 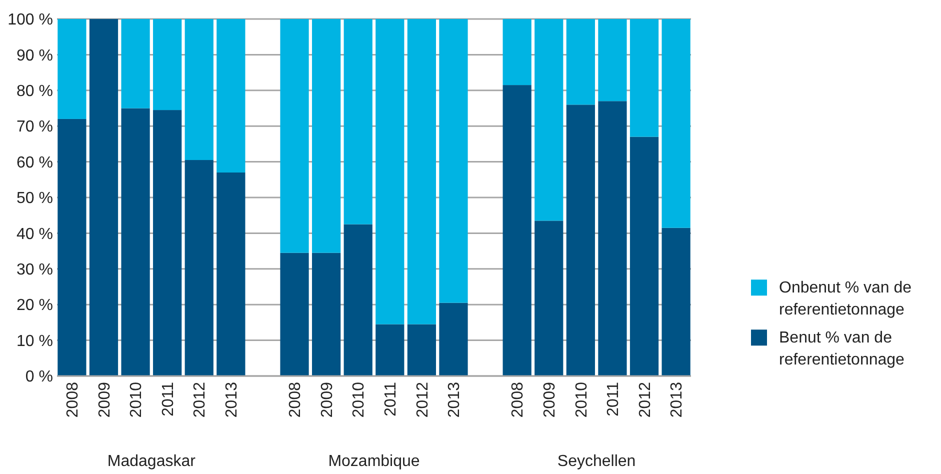 I want to click on legend-label: Benut % van de referentietonnage, so click(x=842, y=349).